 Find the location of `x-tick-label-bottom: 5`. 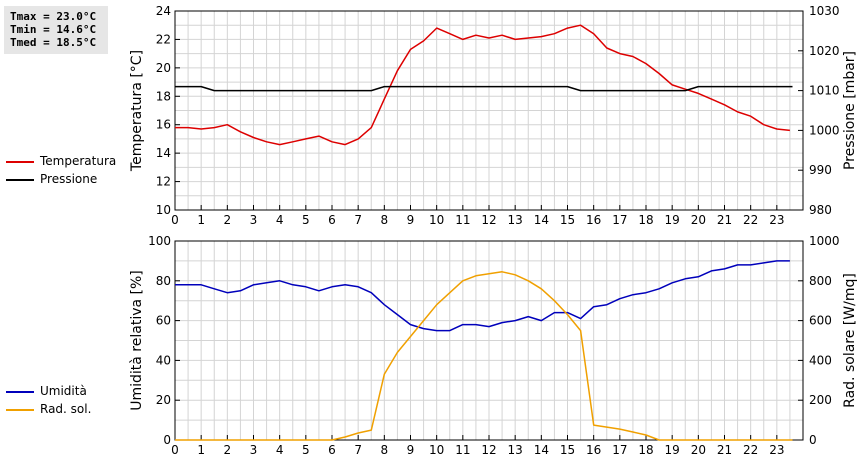

x-tick-label-bottom: 5 is located at coordinates (306, 450).